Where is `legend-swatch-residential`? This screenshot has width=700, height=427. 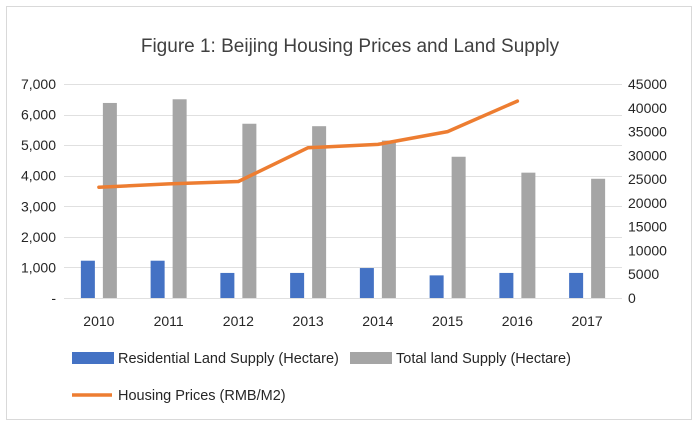 legend-swatch-residential is located at coordinates (93, 358).